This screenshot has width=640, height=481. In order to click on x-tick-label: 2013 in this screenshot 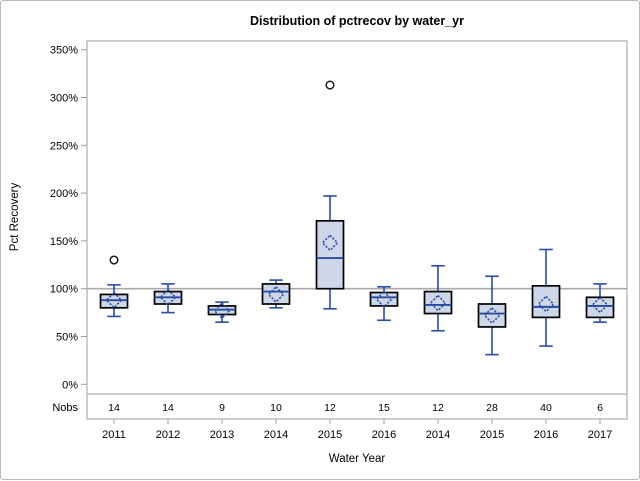, I will do `click(222, 435)`.